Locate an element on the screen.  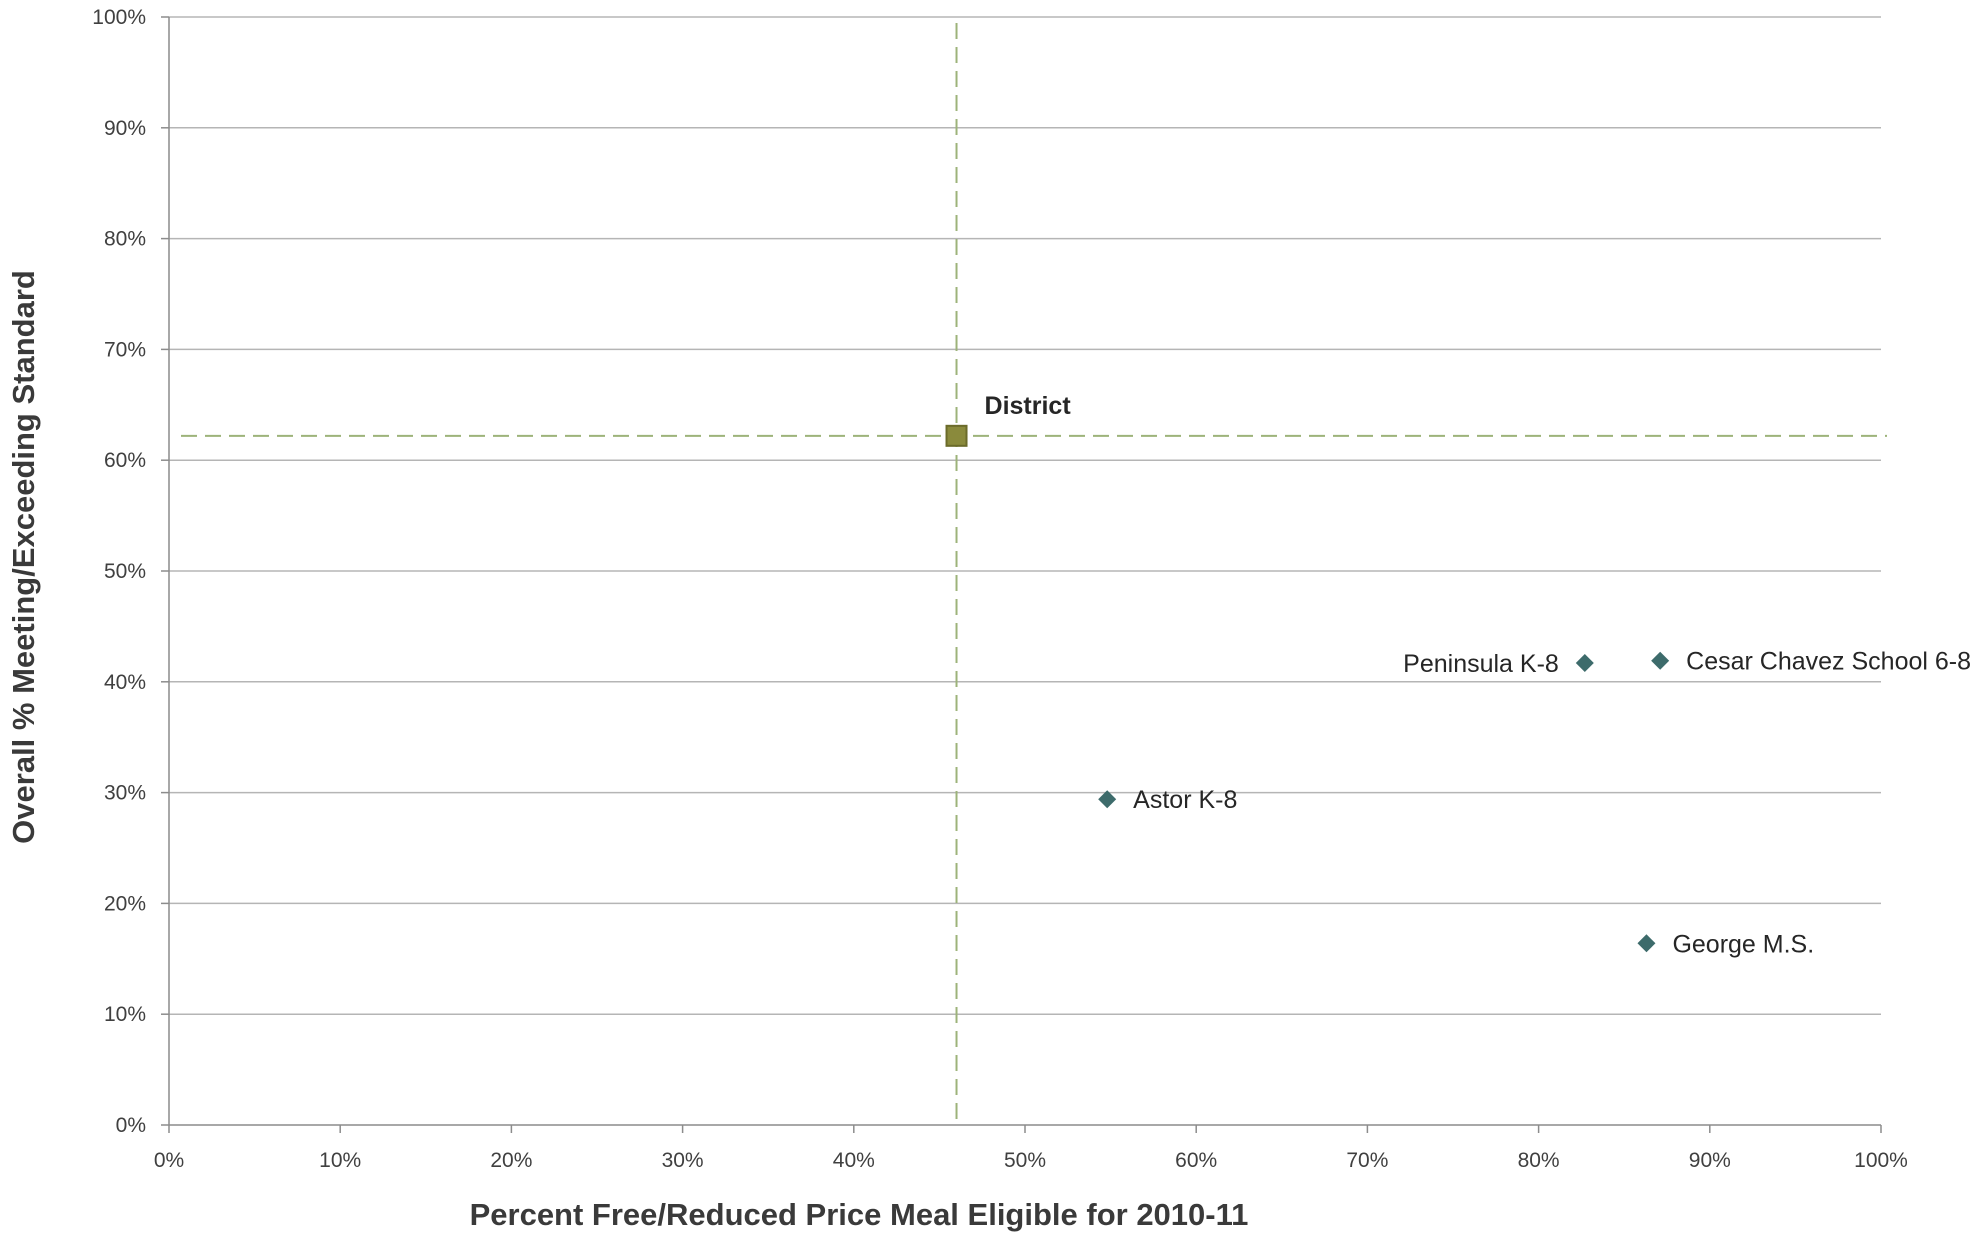
y-tick-label: 50% is located at coordinates (125, 571).